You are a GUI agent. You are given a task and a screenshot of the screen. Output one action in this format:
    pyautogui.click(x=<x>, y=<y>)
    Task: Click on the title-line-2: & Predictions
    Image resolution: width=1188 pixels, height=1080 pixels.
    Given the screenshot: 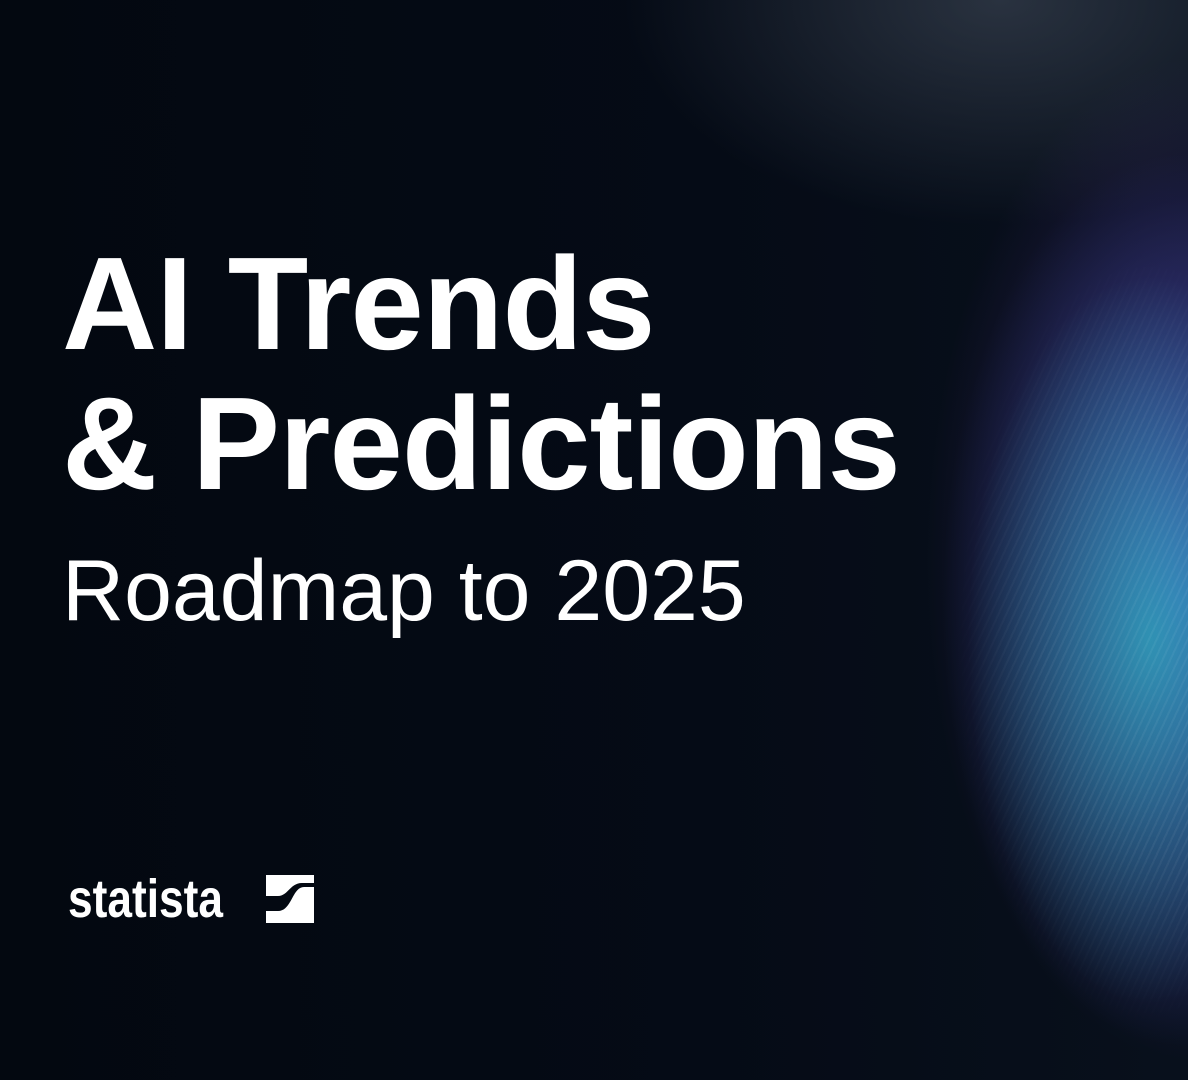 What is the action you would take?
    pyautogui.click(x=481, y=443)
    